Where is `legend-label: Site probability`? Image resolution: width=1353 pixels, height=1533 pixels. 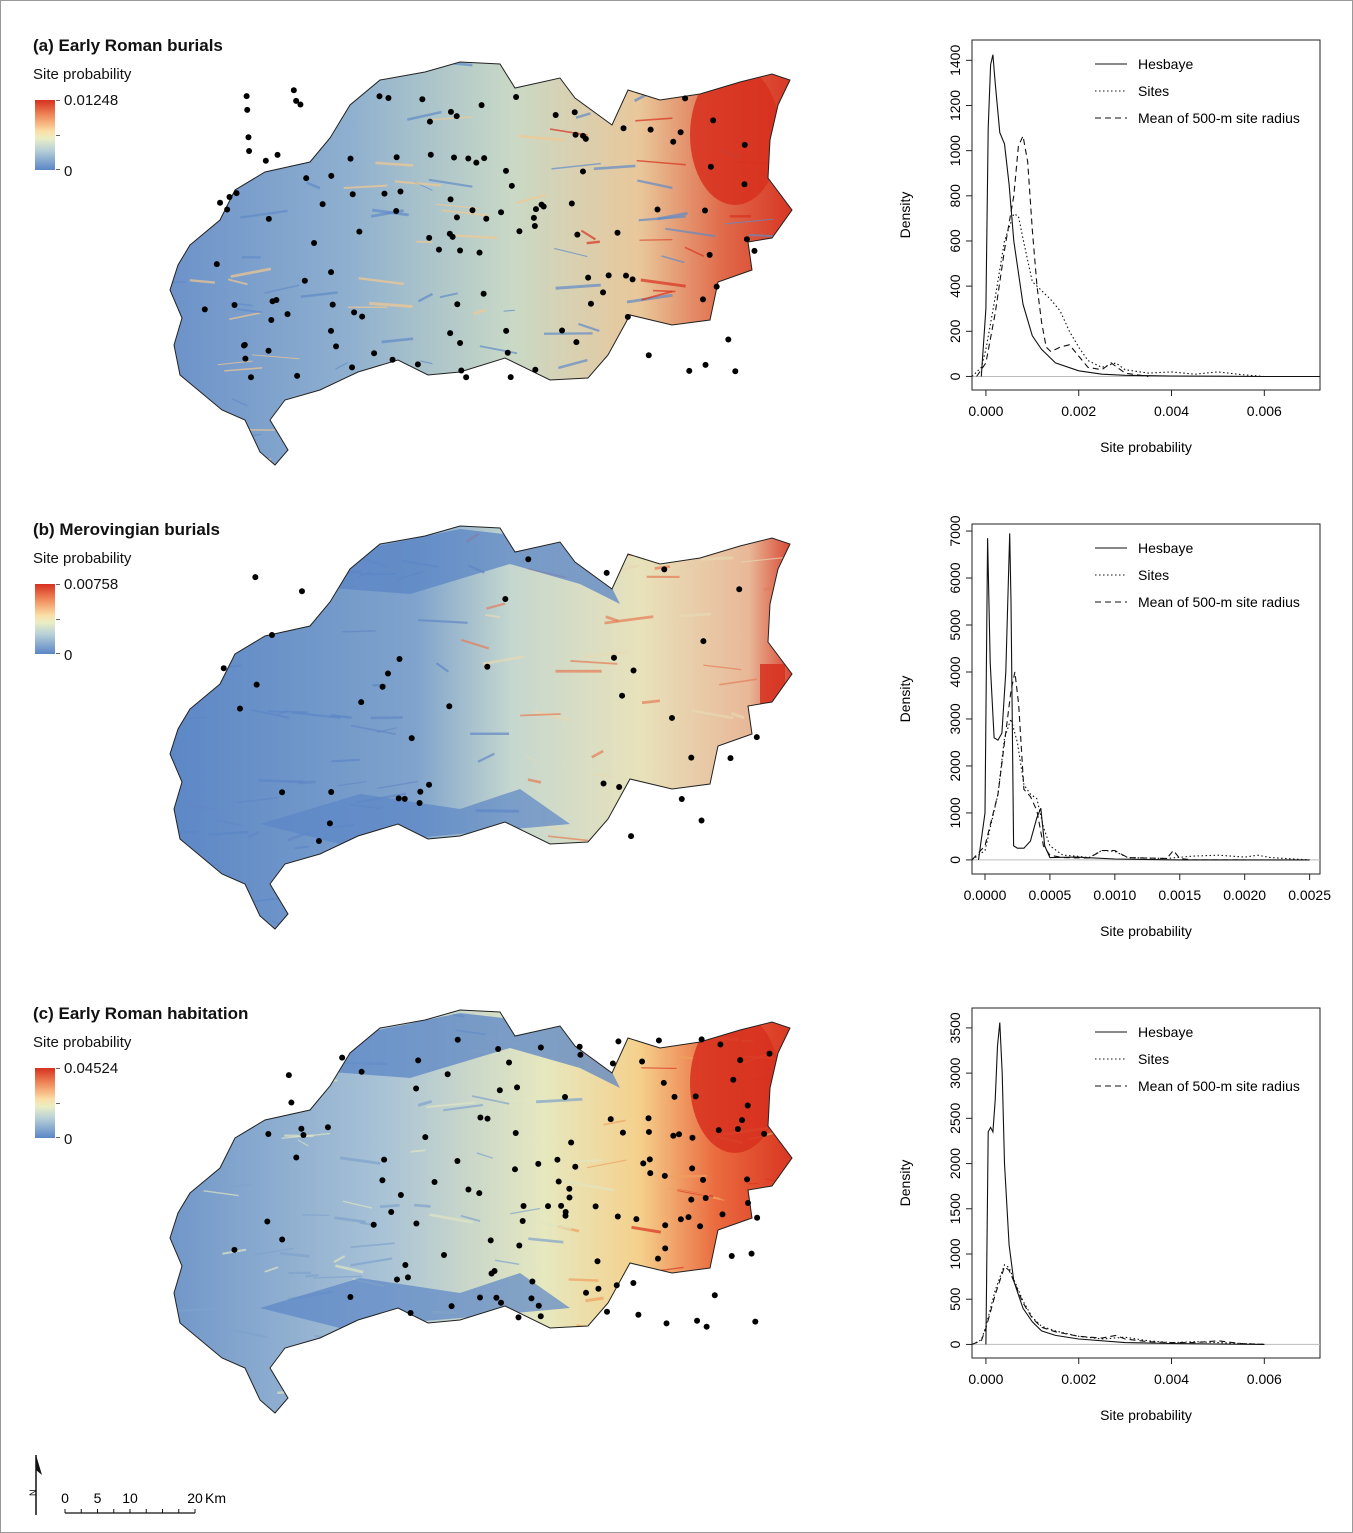 legend-label: Site probability is located at coordinates (82, 1042).